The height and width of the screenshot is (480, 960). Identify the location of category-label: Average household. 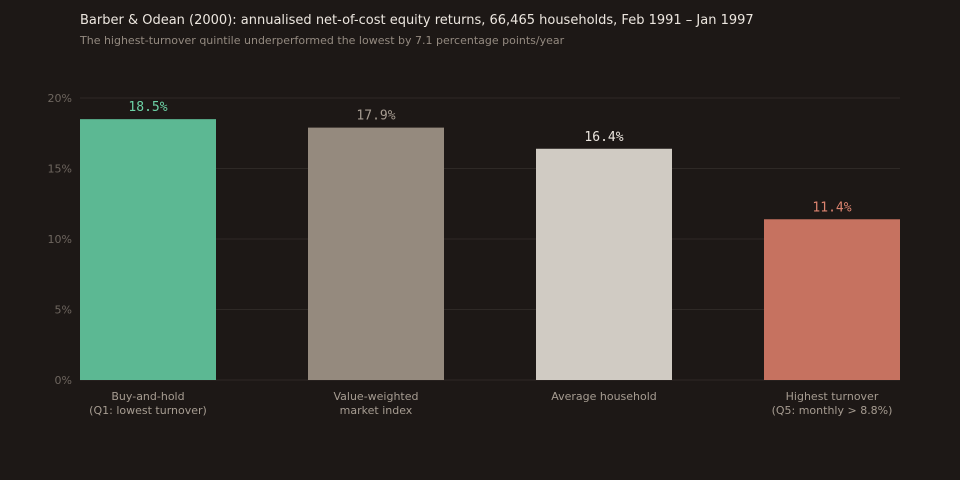
(604, 396).